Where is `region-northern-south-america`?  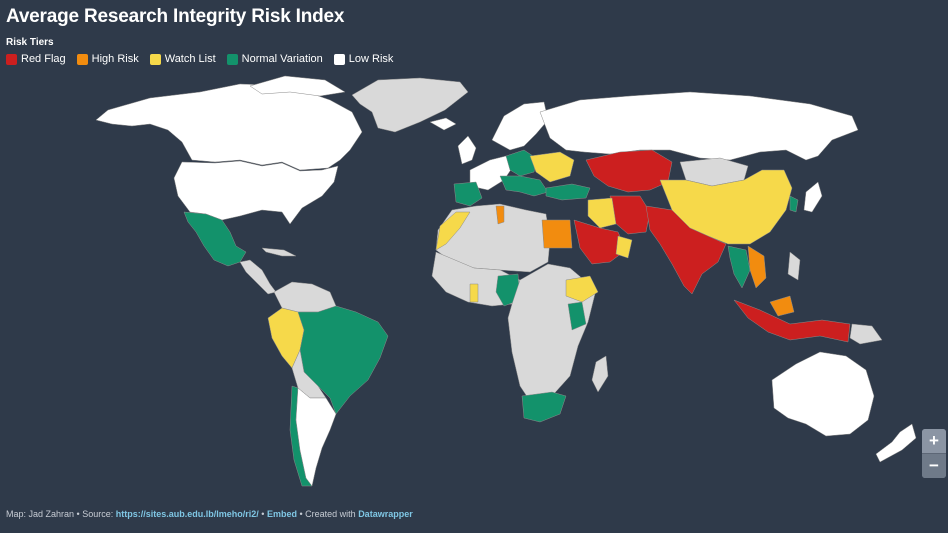 region-northern-south-america is located at coordinates (305, 297).